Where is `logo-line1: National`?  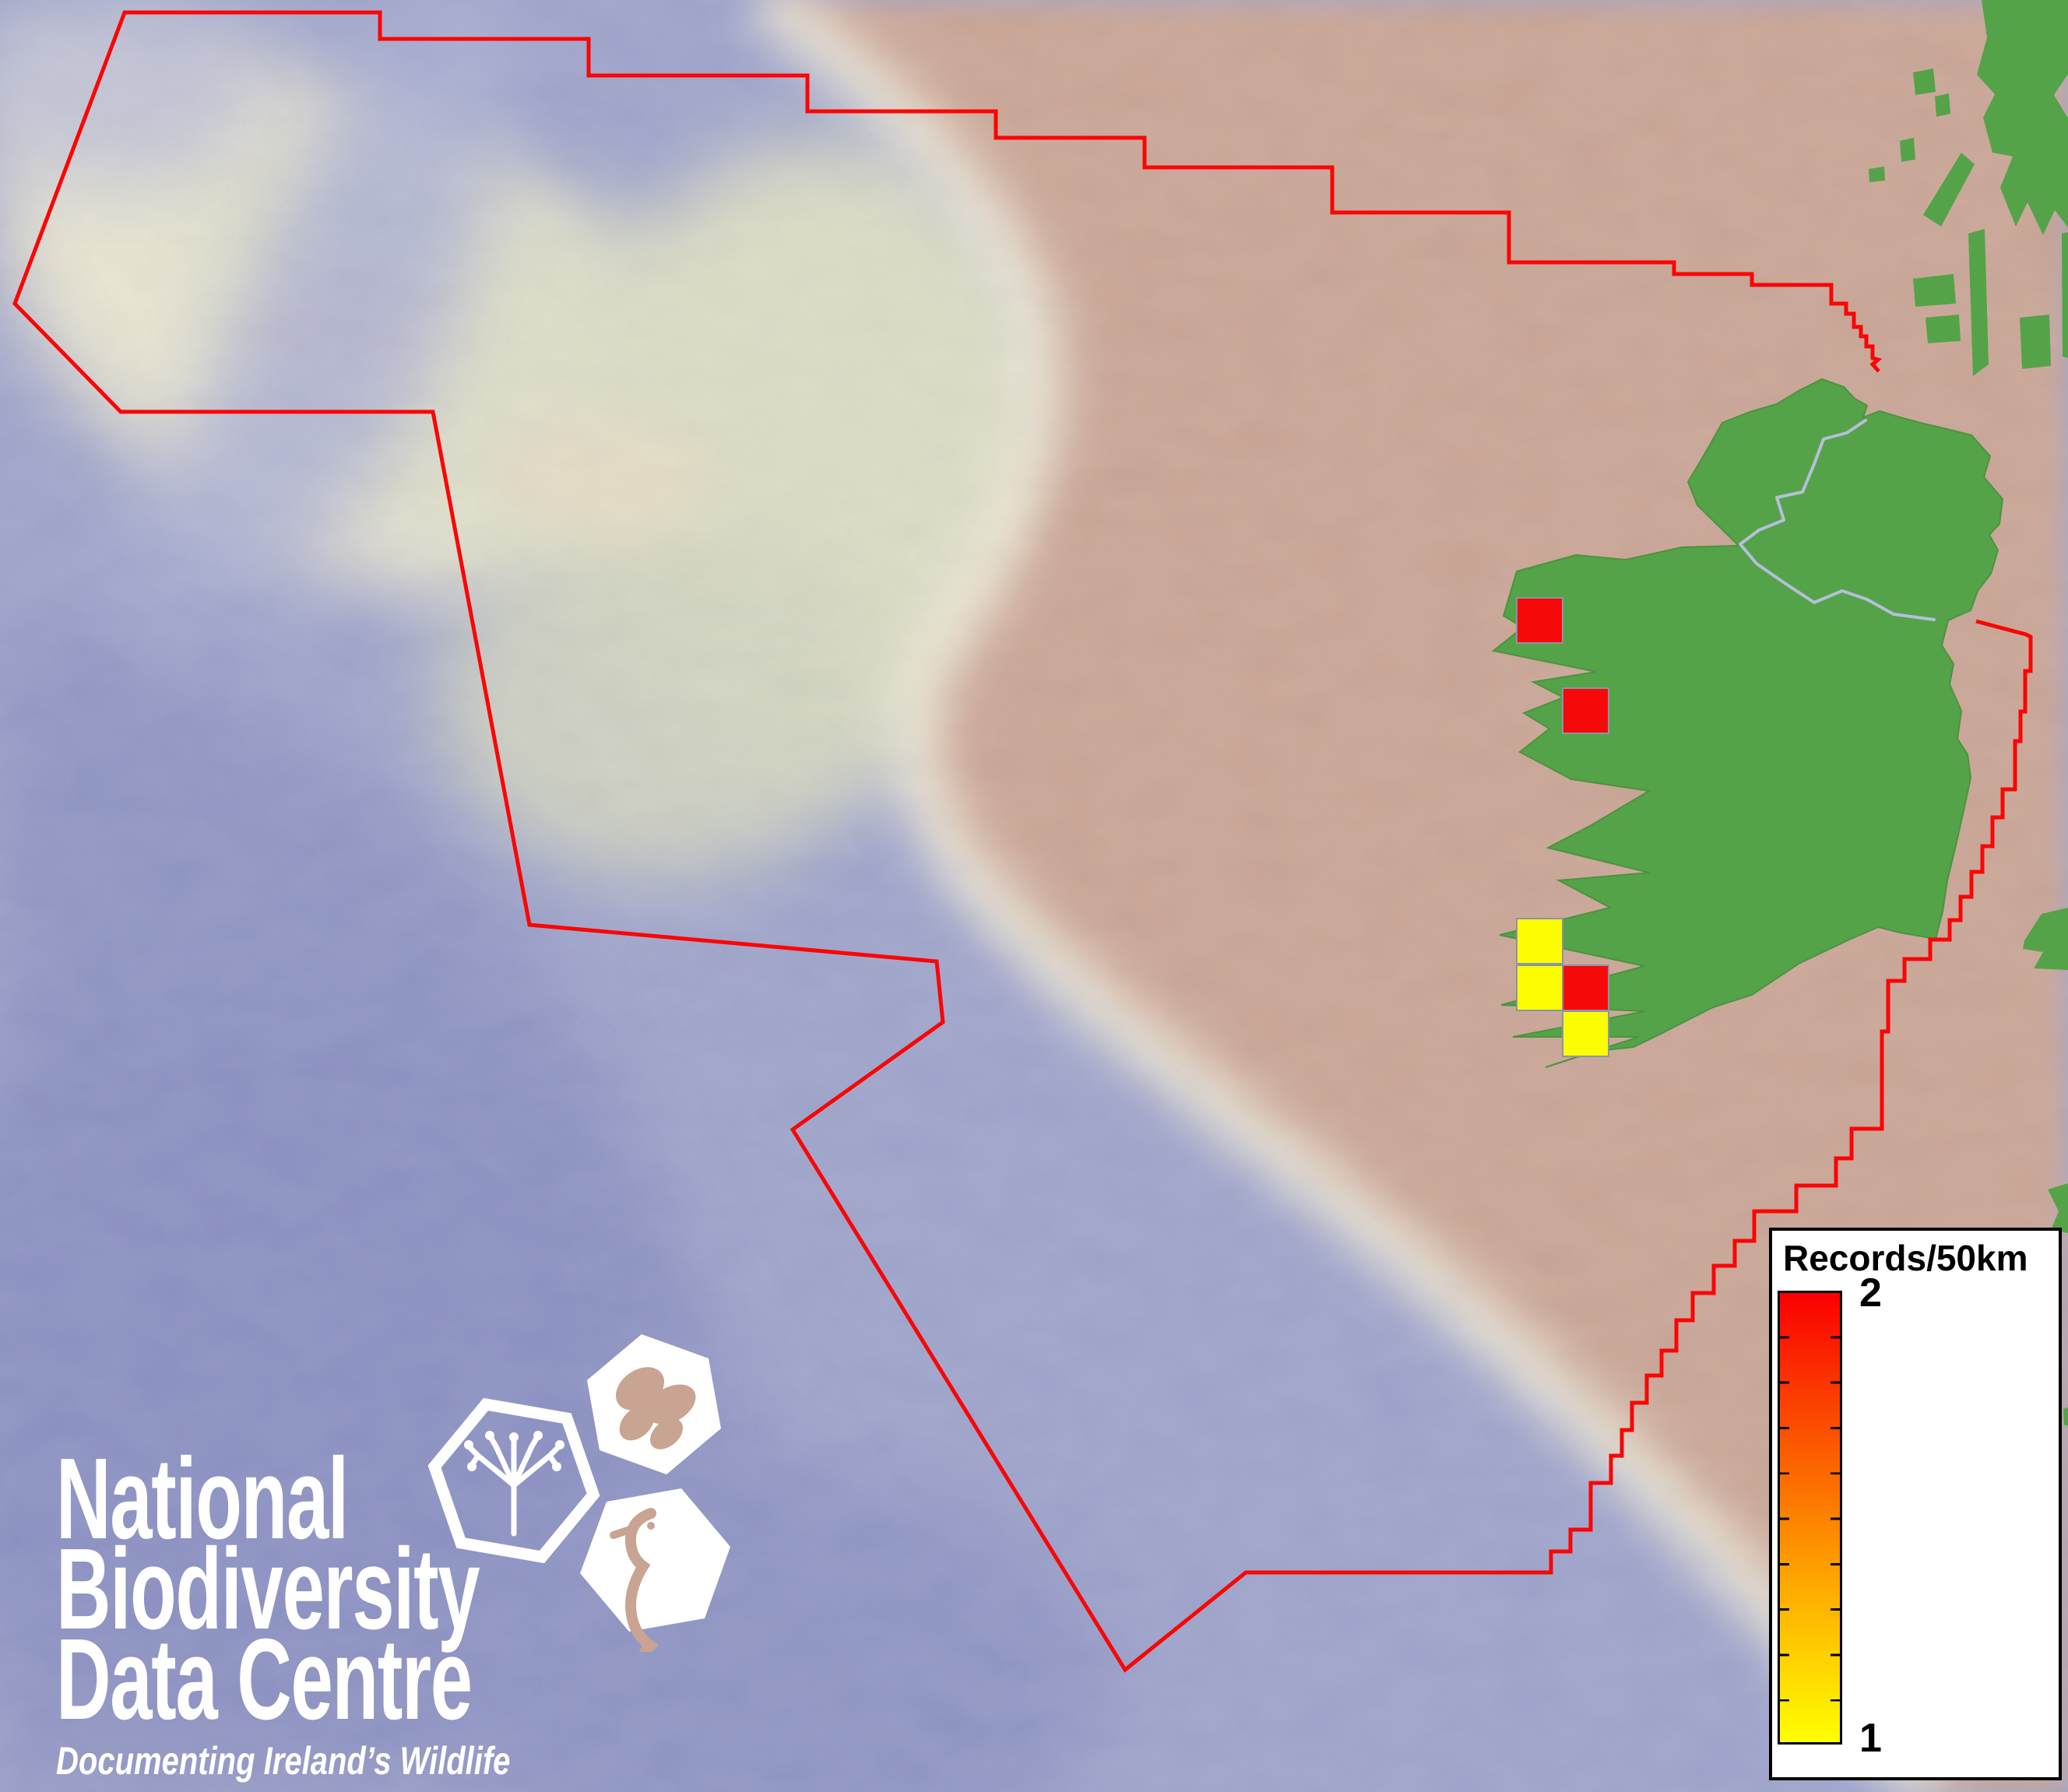
logo-line1: National is located at coordinates (202, 1499).